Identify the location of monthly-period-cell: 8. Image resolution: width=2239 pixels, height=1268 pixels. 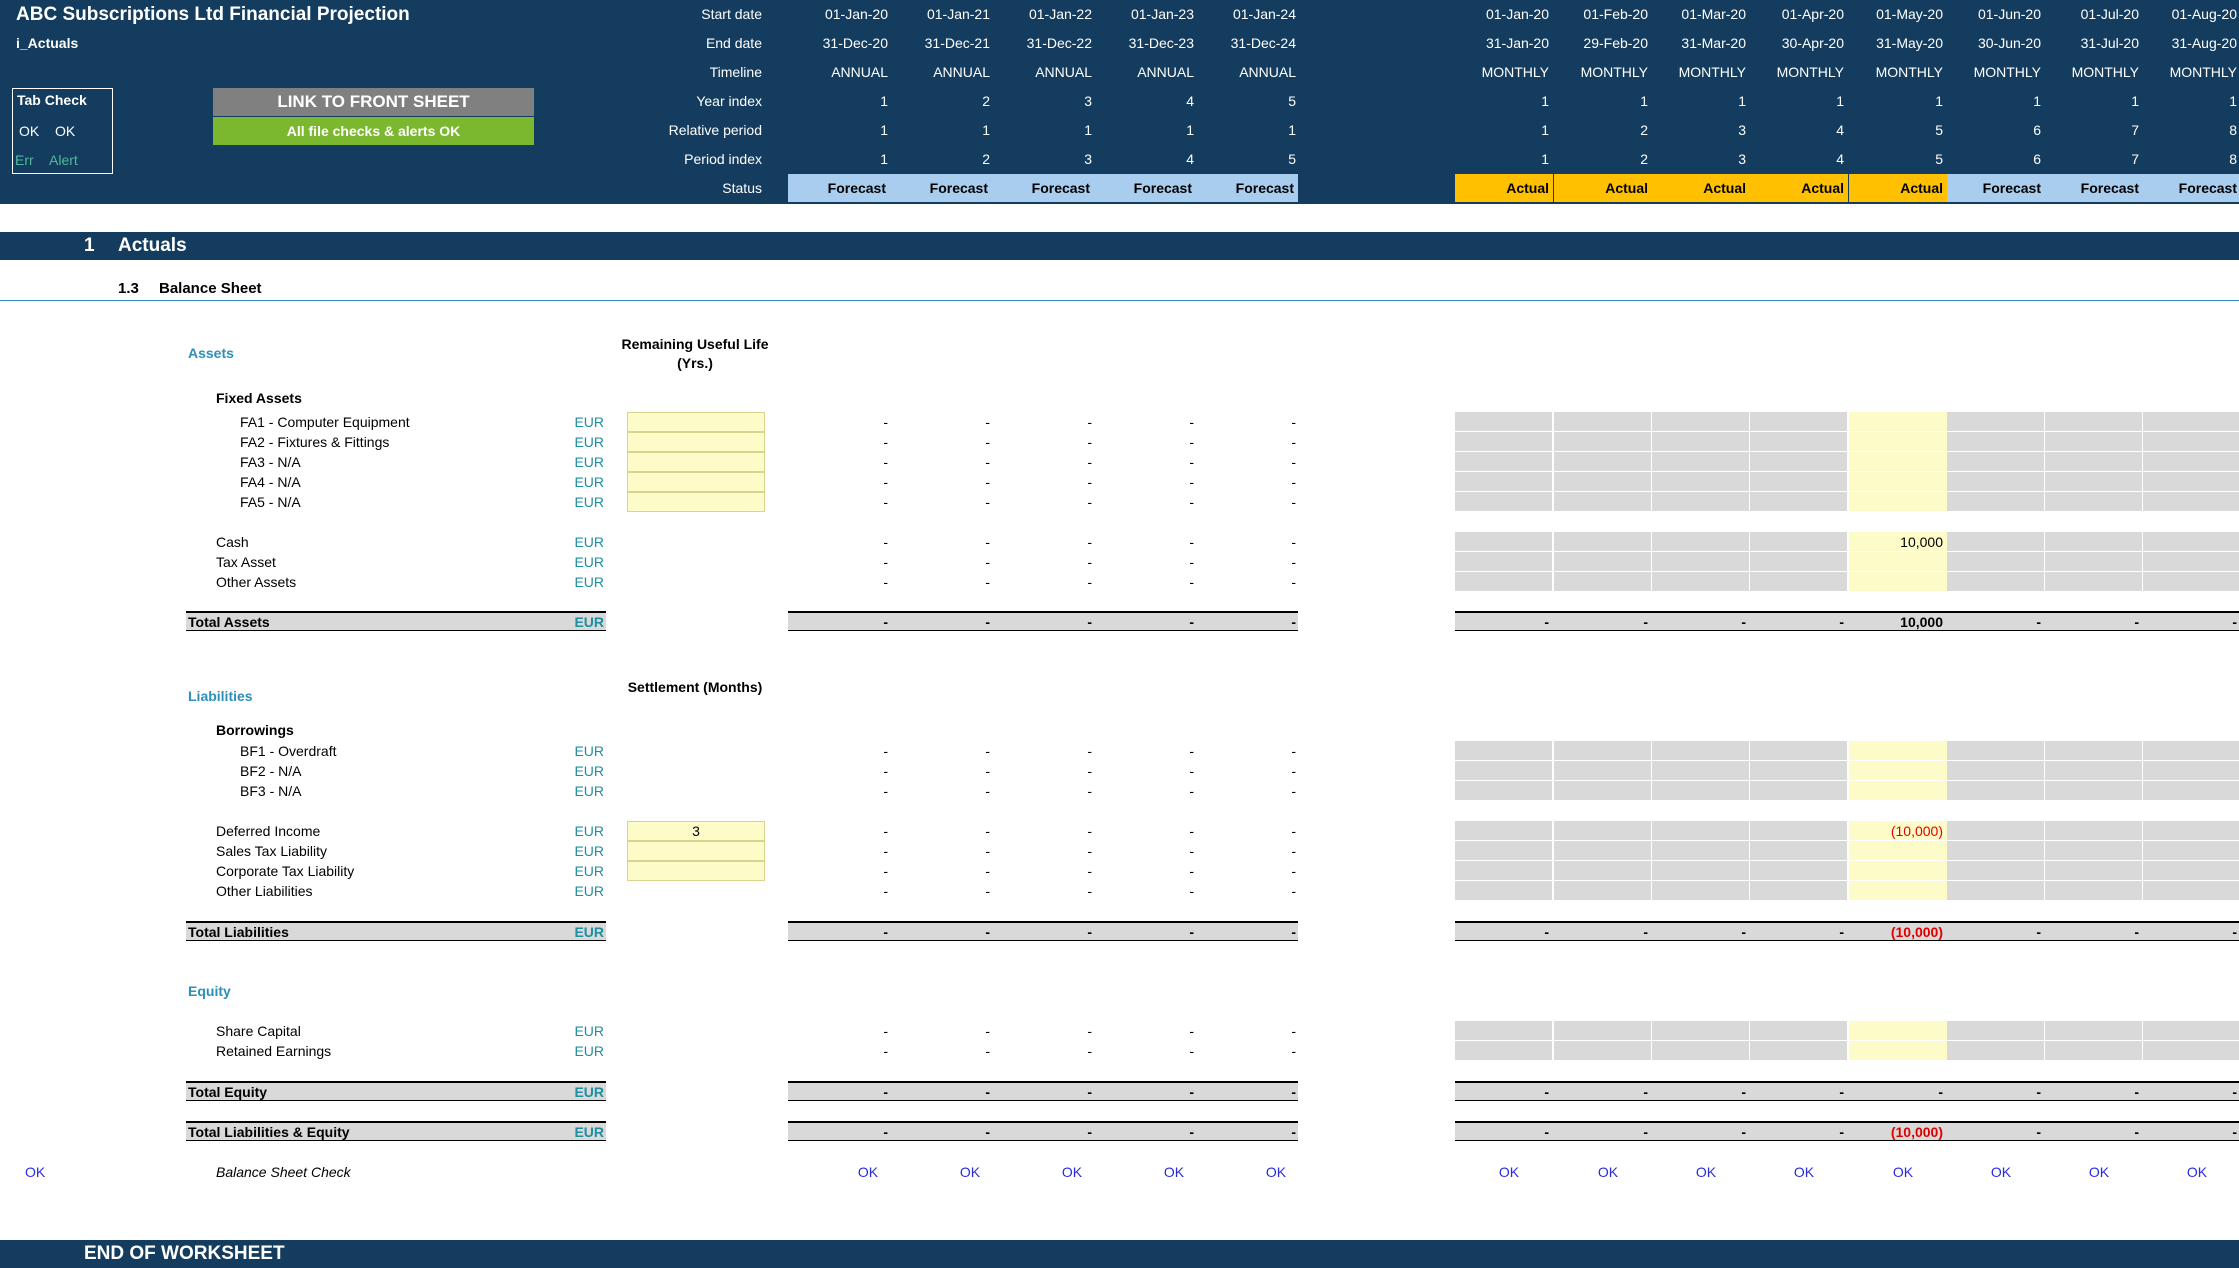
(2233, 159).